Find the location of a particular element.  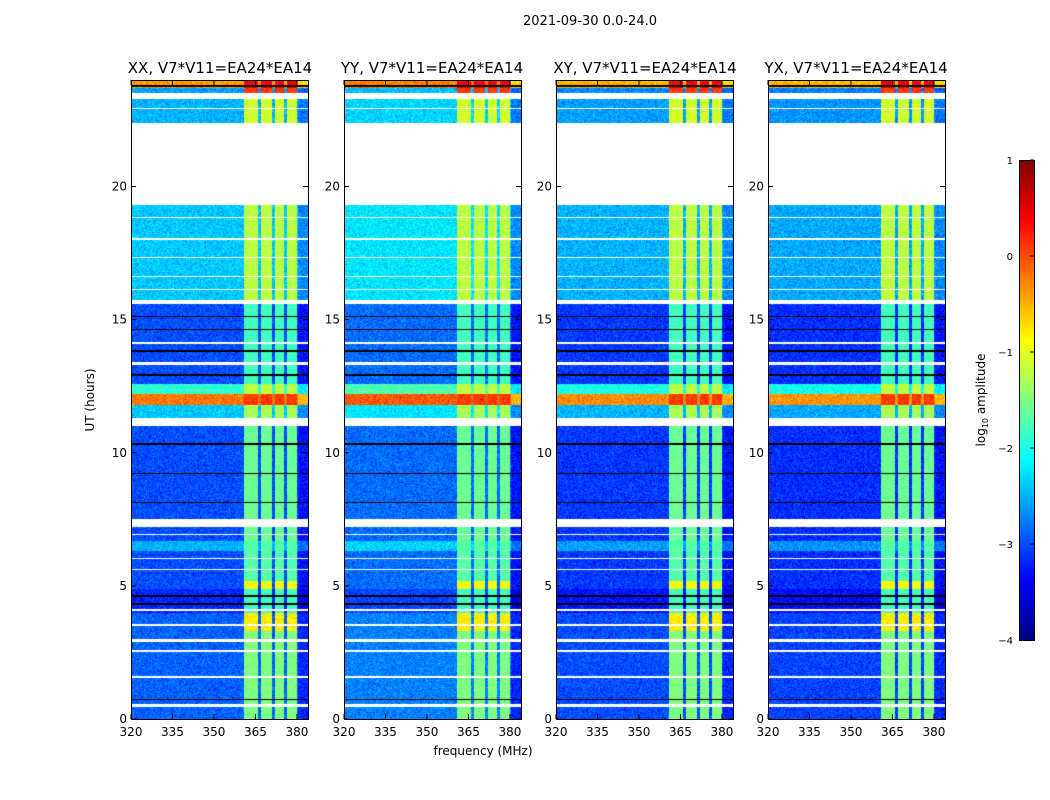

colorbar-tick-label: −2 is located at coordinates (1005, 449).